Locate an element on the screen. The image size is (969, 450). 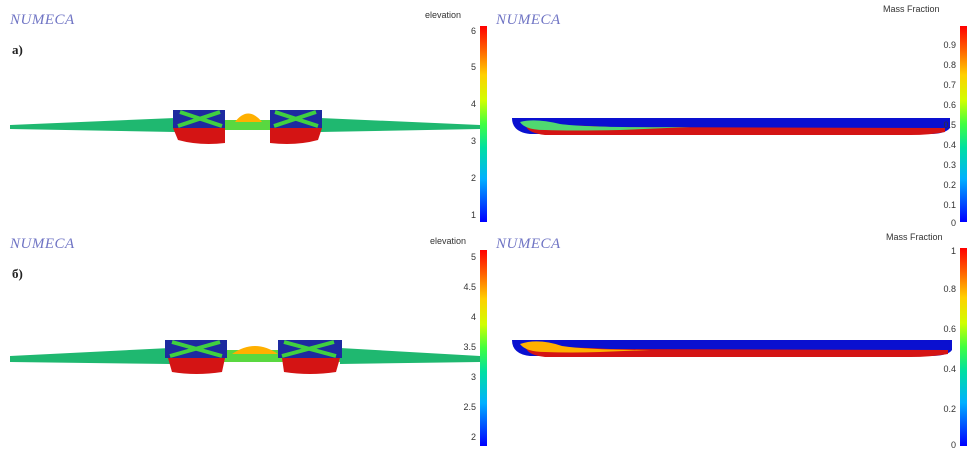
tick-label: 4.5 is located at coordinates (469, 287).